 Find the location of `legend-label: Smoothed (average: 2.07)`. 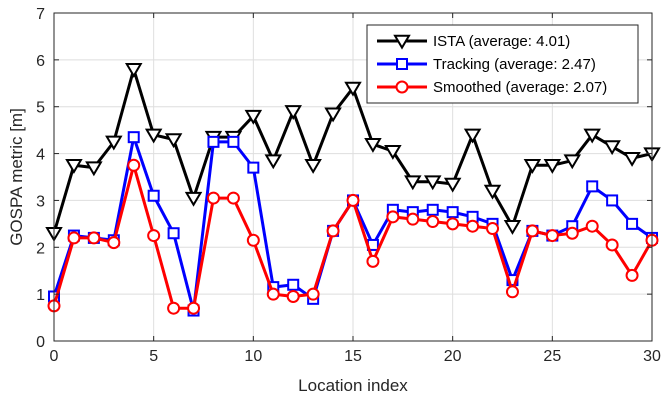

legend-label: Smoothed (average: 2.07) is located at coordinates (520, 87).